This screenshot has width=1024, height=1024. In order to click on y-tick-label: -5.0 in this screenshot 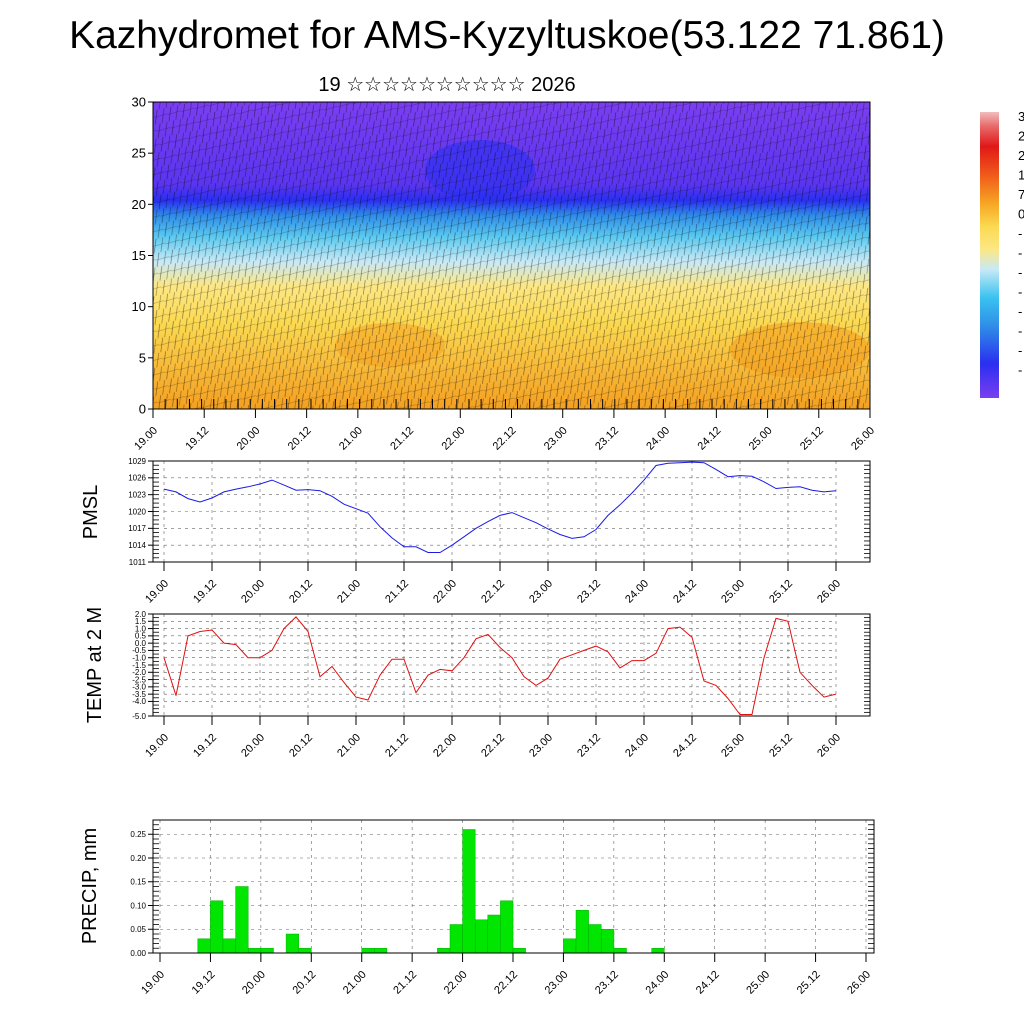, I will do `click(139, 716)`.